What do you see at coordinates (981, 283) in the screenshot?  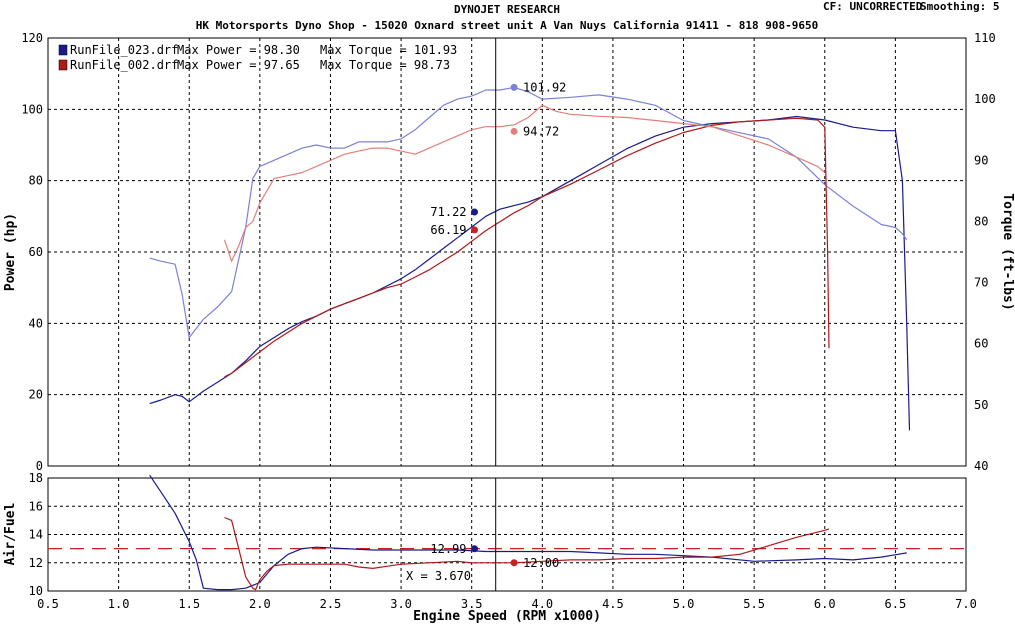 I see `y-tick-label-torque: 70` at bounding box center [981, 283].